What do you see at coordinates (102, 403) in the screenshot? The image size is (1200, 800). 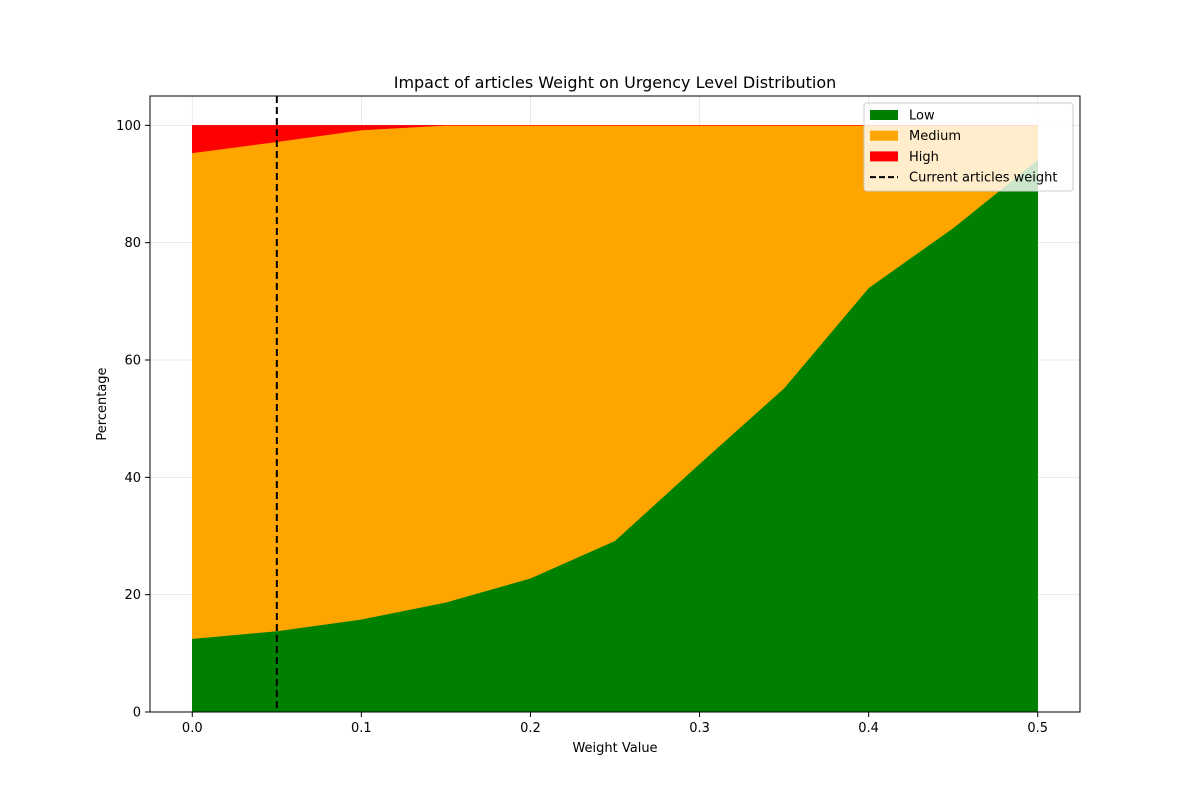 I see `y-axis-title: Percentage` at bounding box center [102, 403].